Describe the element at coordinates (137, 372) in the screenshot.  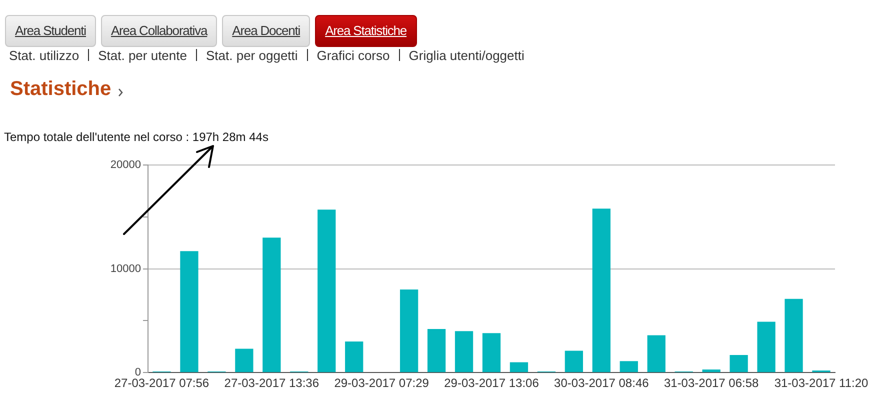
I see `y-tick-label: 0` at that location.